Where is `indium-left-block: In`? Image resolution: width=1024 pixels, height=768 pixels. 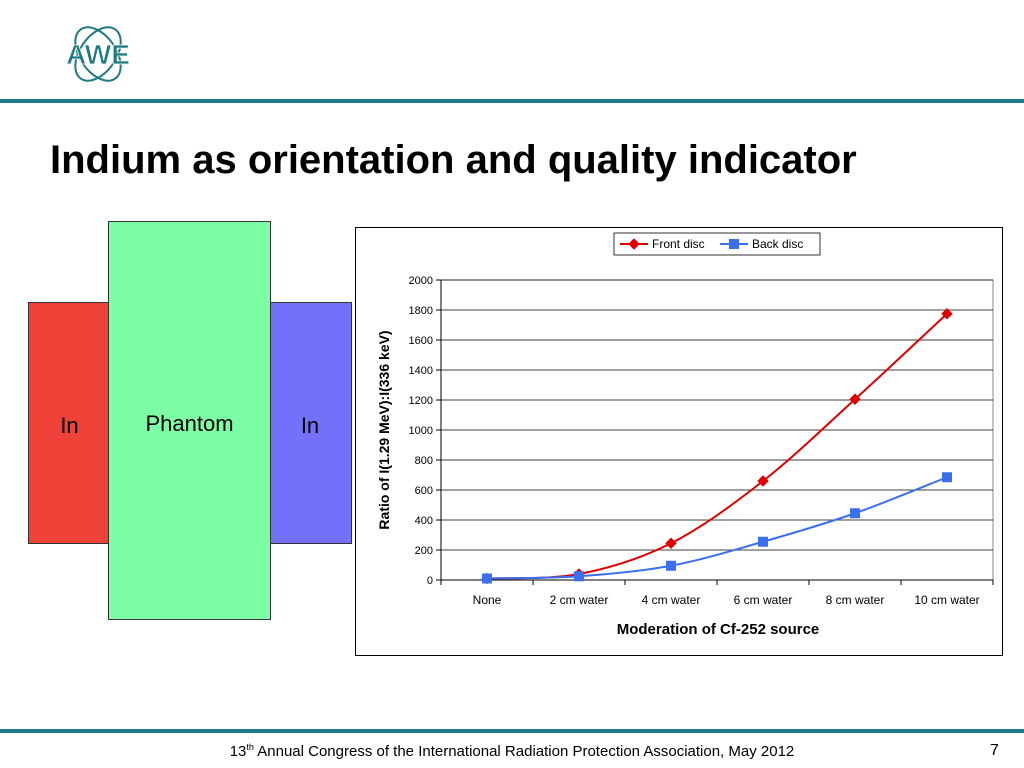
indium-left-block: In is located at coordinates (69, 423).